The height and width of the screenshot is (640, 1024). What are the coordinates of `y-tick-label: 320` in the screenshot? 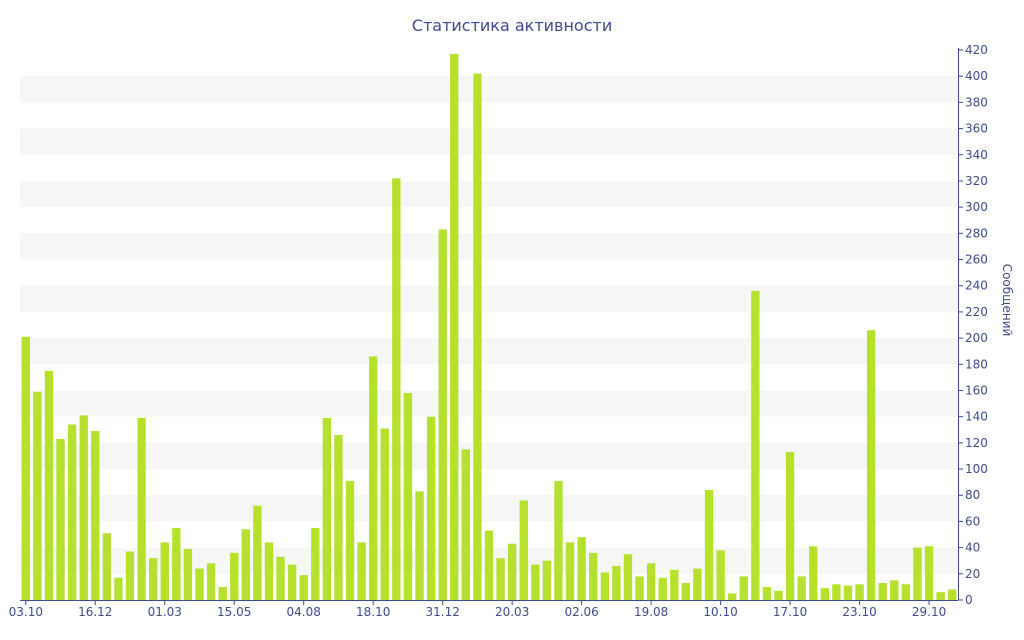 It's located at (976, 181).